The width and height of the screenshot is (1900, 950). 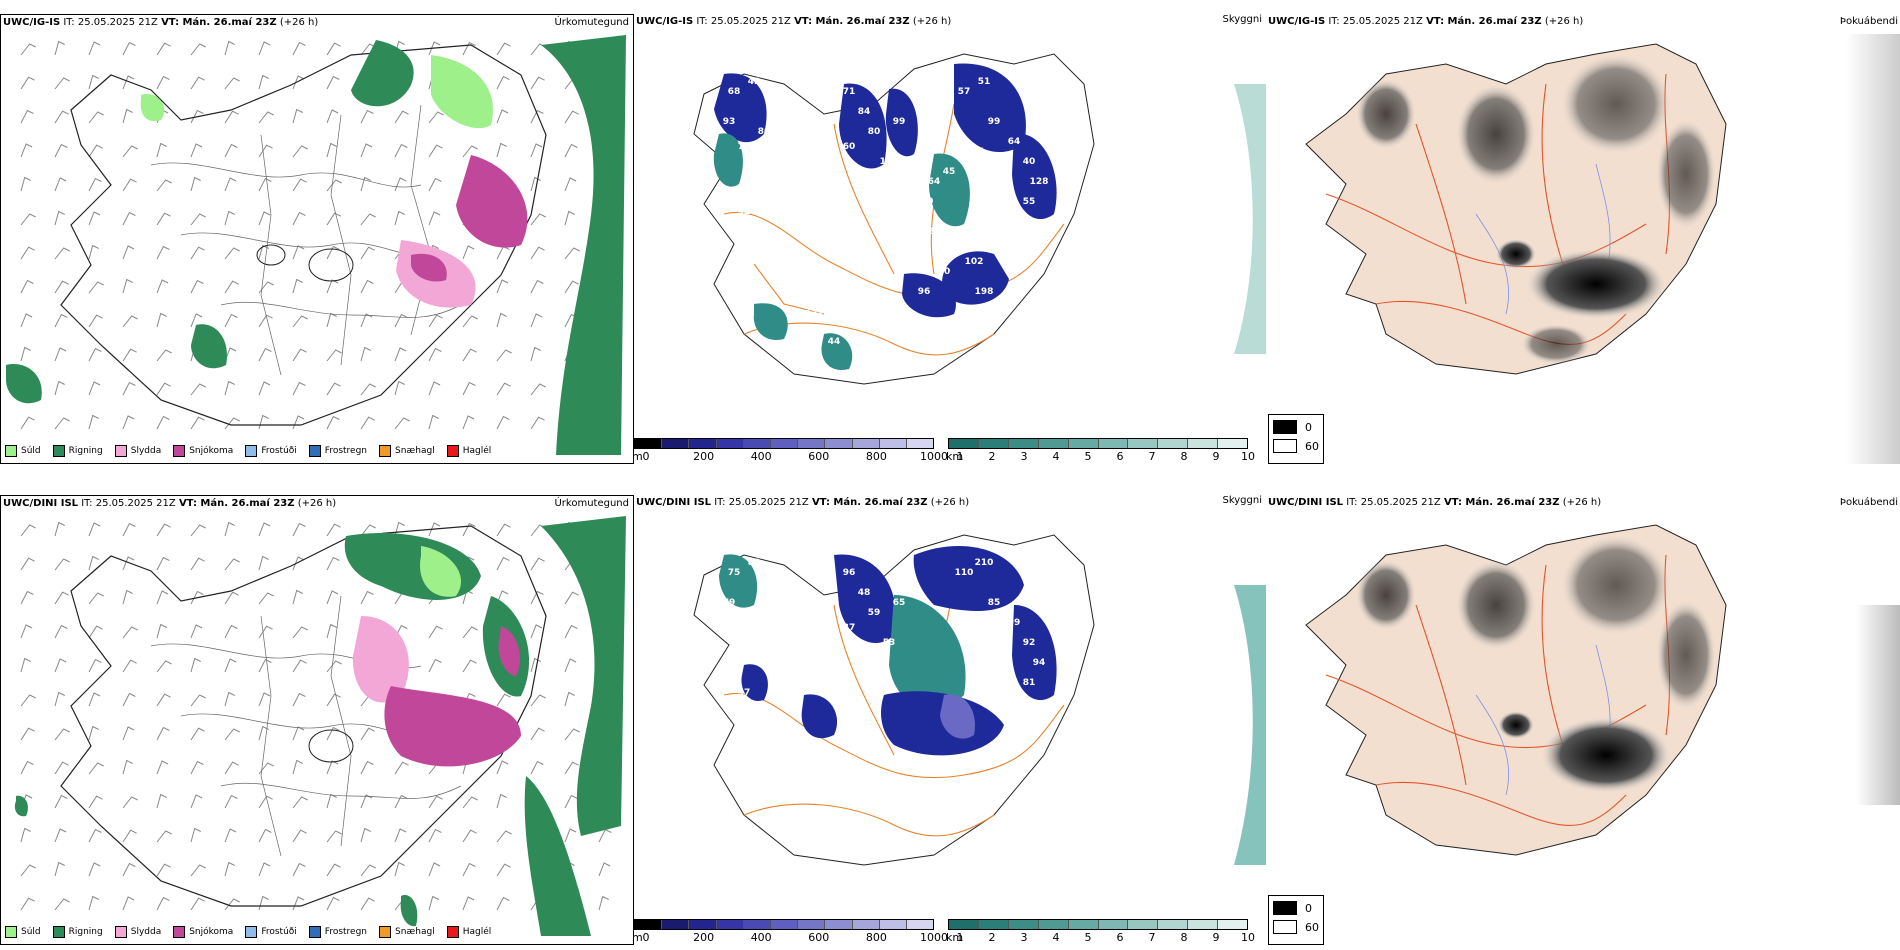 What do you see at coordinates (794, 152) in the screenshot?
I see `cloud-base-label: 96` at bounding box center [794, 152].